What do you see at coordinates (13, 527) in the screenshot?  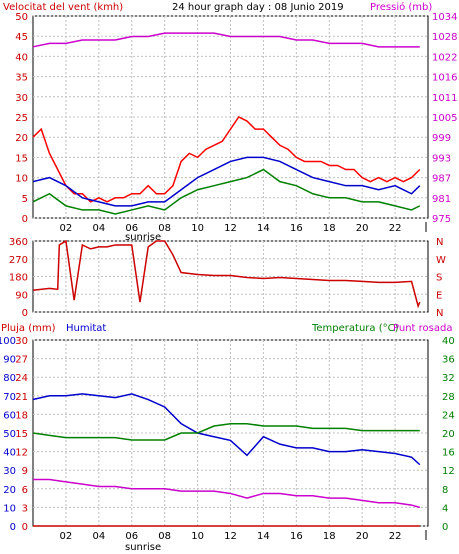 I see `humidity-tick-label: 0` at bounding box center [13, 527].